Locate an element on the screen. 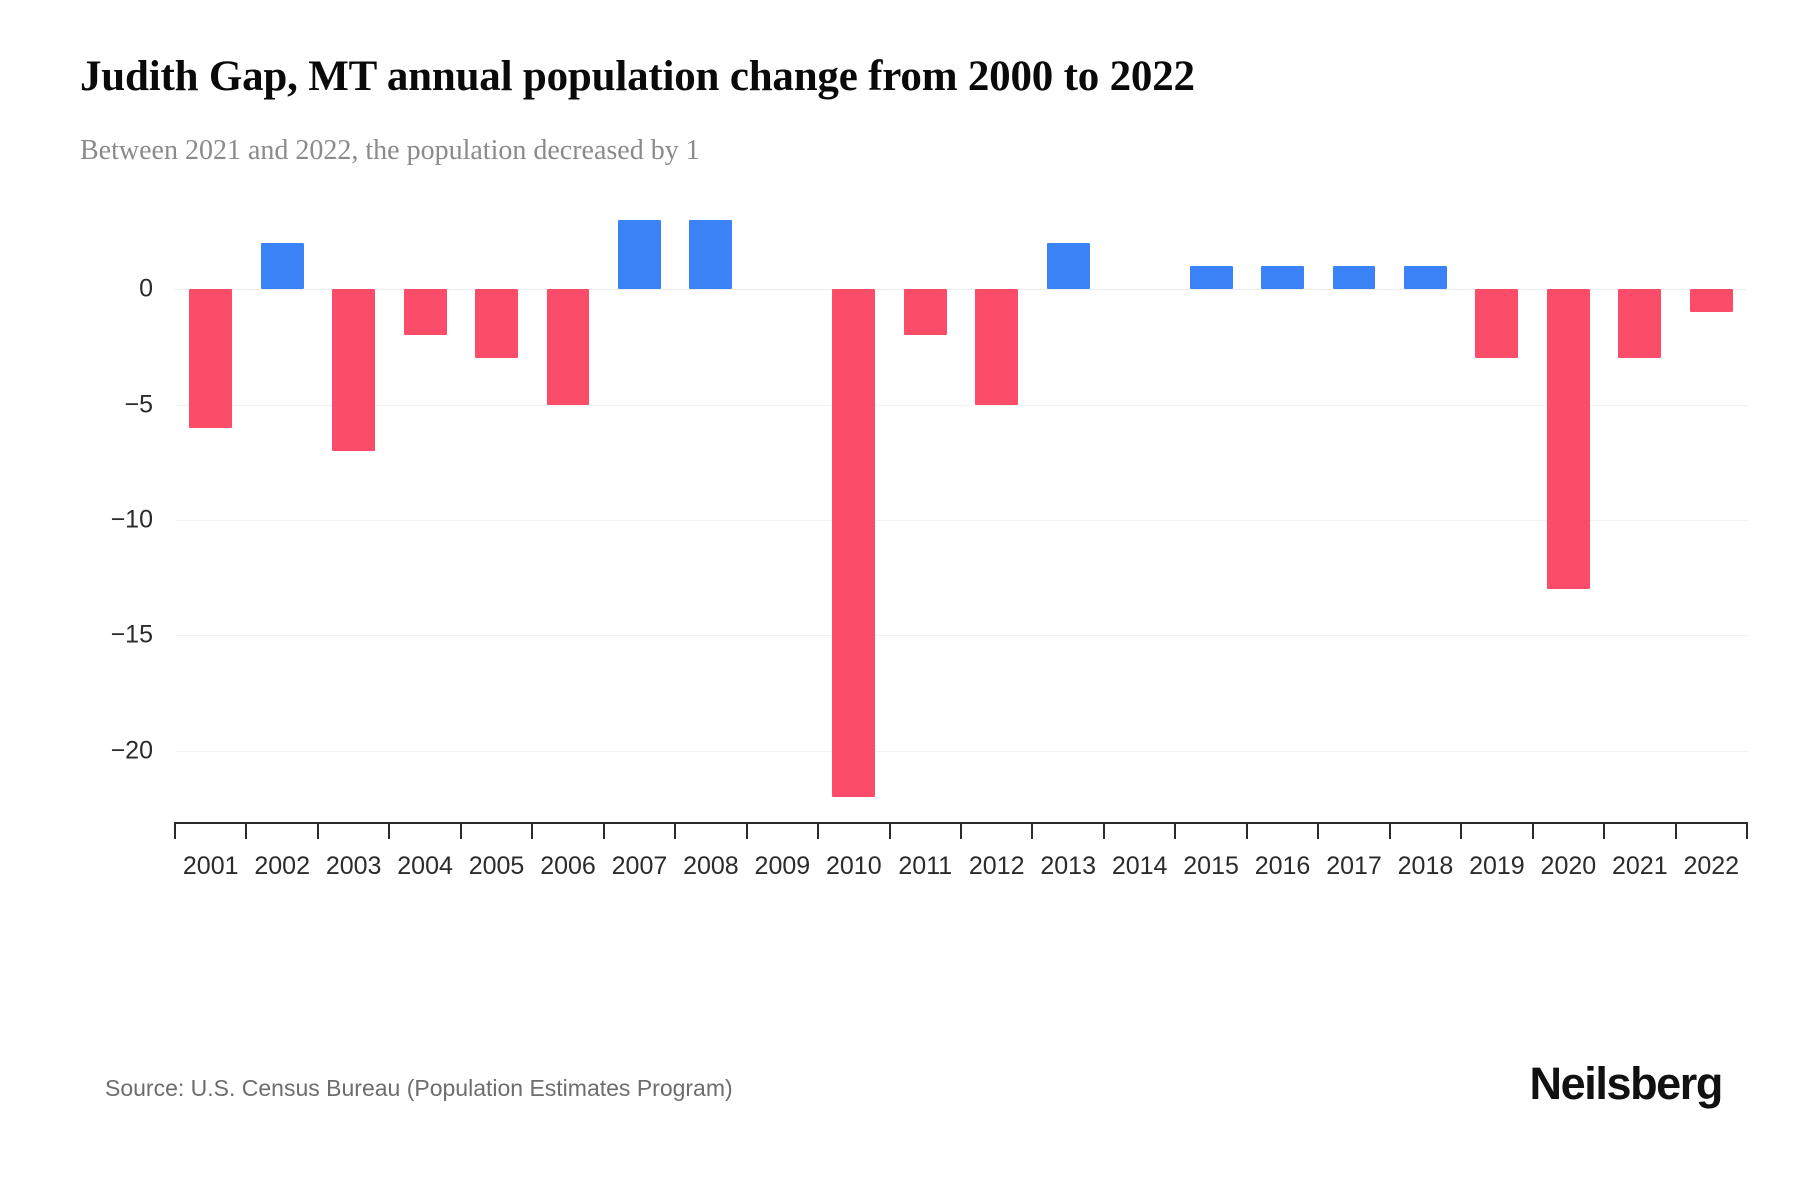  bar-2006 is located at coordinates (568, 347).